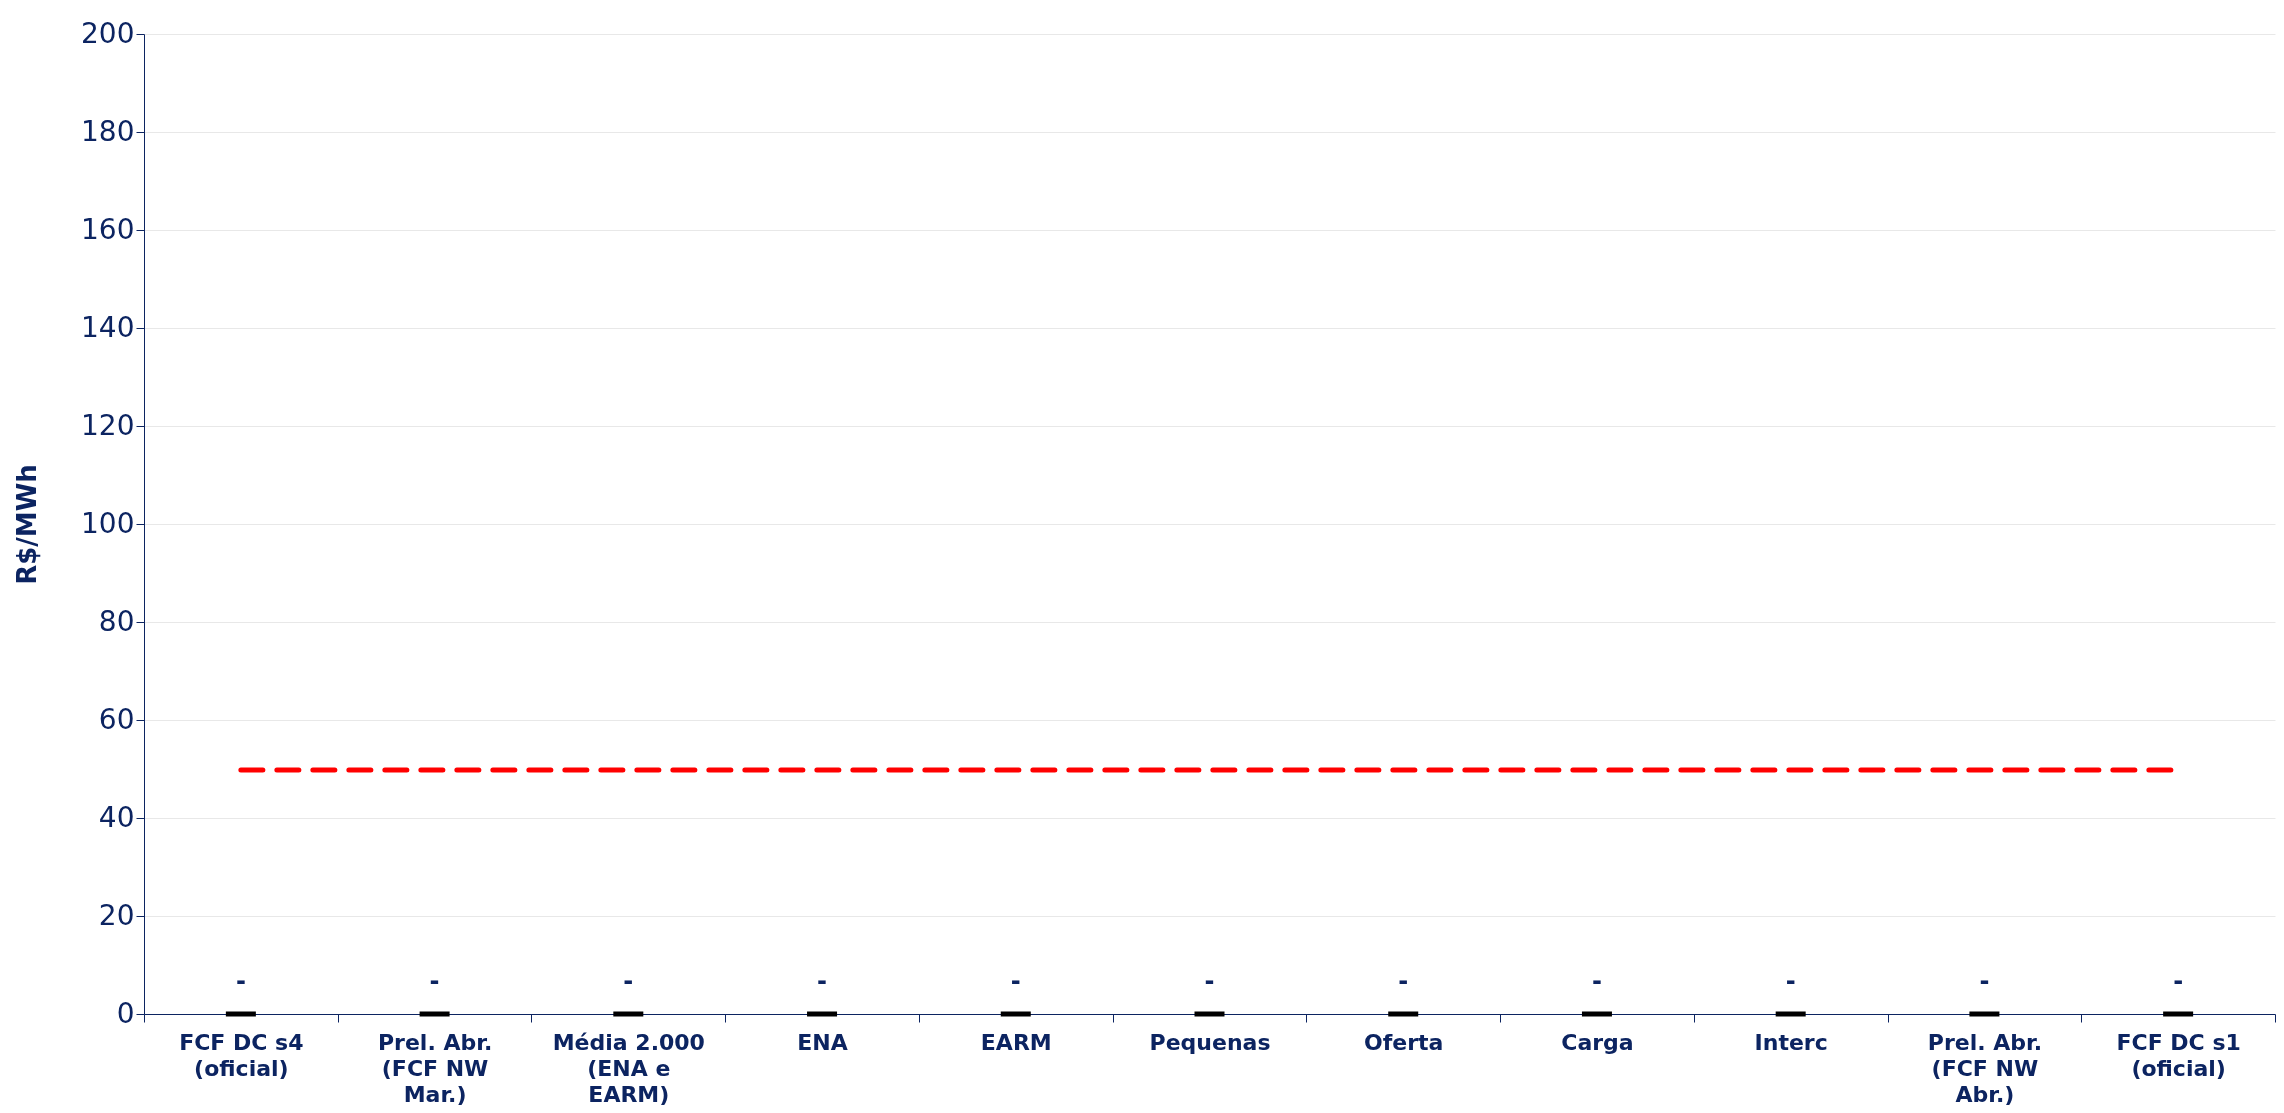 The width and height of the screenshot is (2284, 1113). Describe the element at coordinates (1597, 1042) in the screenshot. I see `x-tick-label: Carga` at that location.